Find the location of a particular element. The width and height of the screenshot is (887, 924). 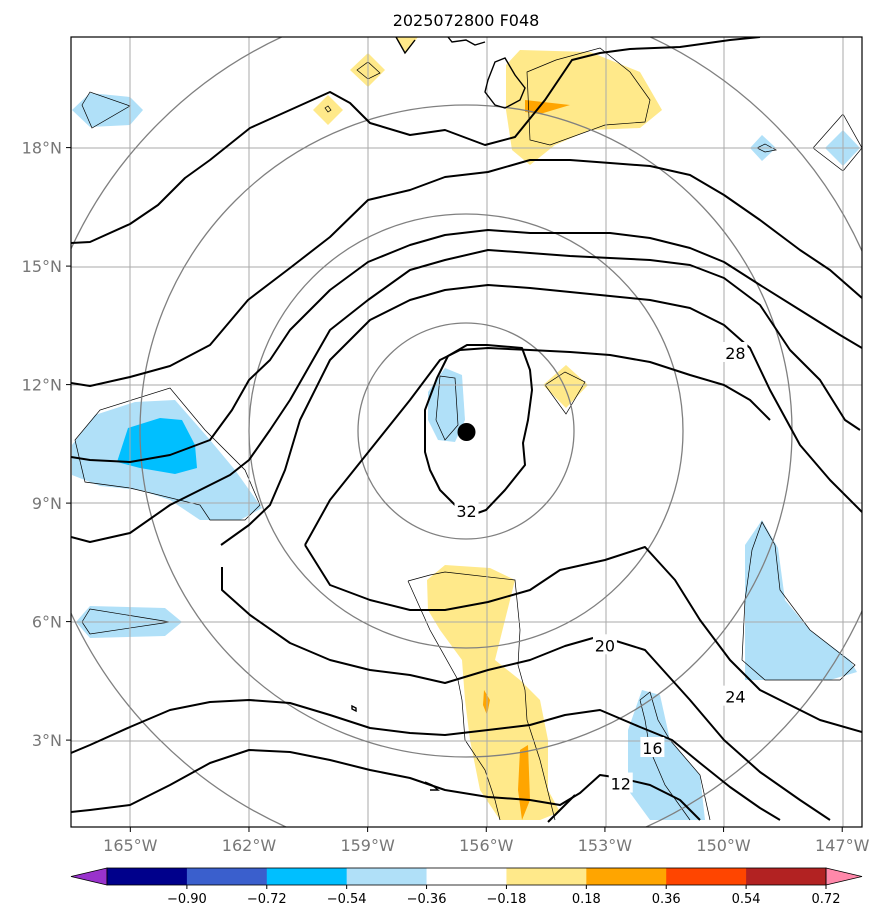

lon-tick-label: 162°W is located at coordinates (249, 845).